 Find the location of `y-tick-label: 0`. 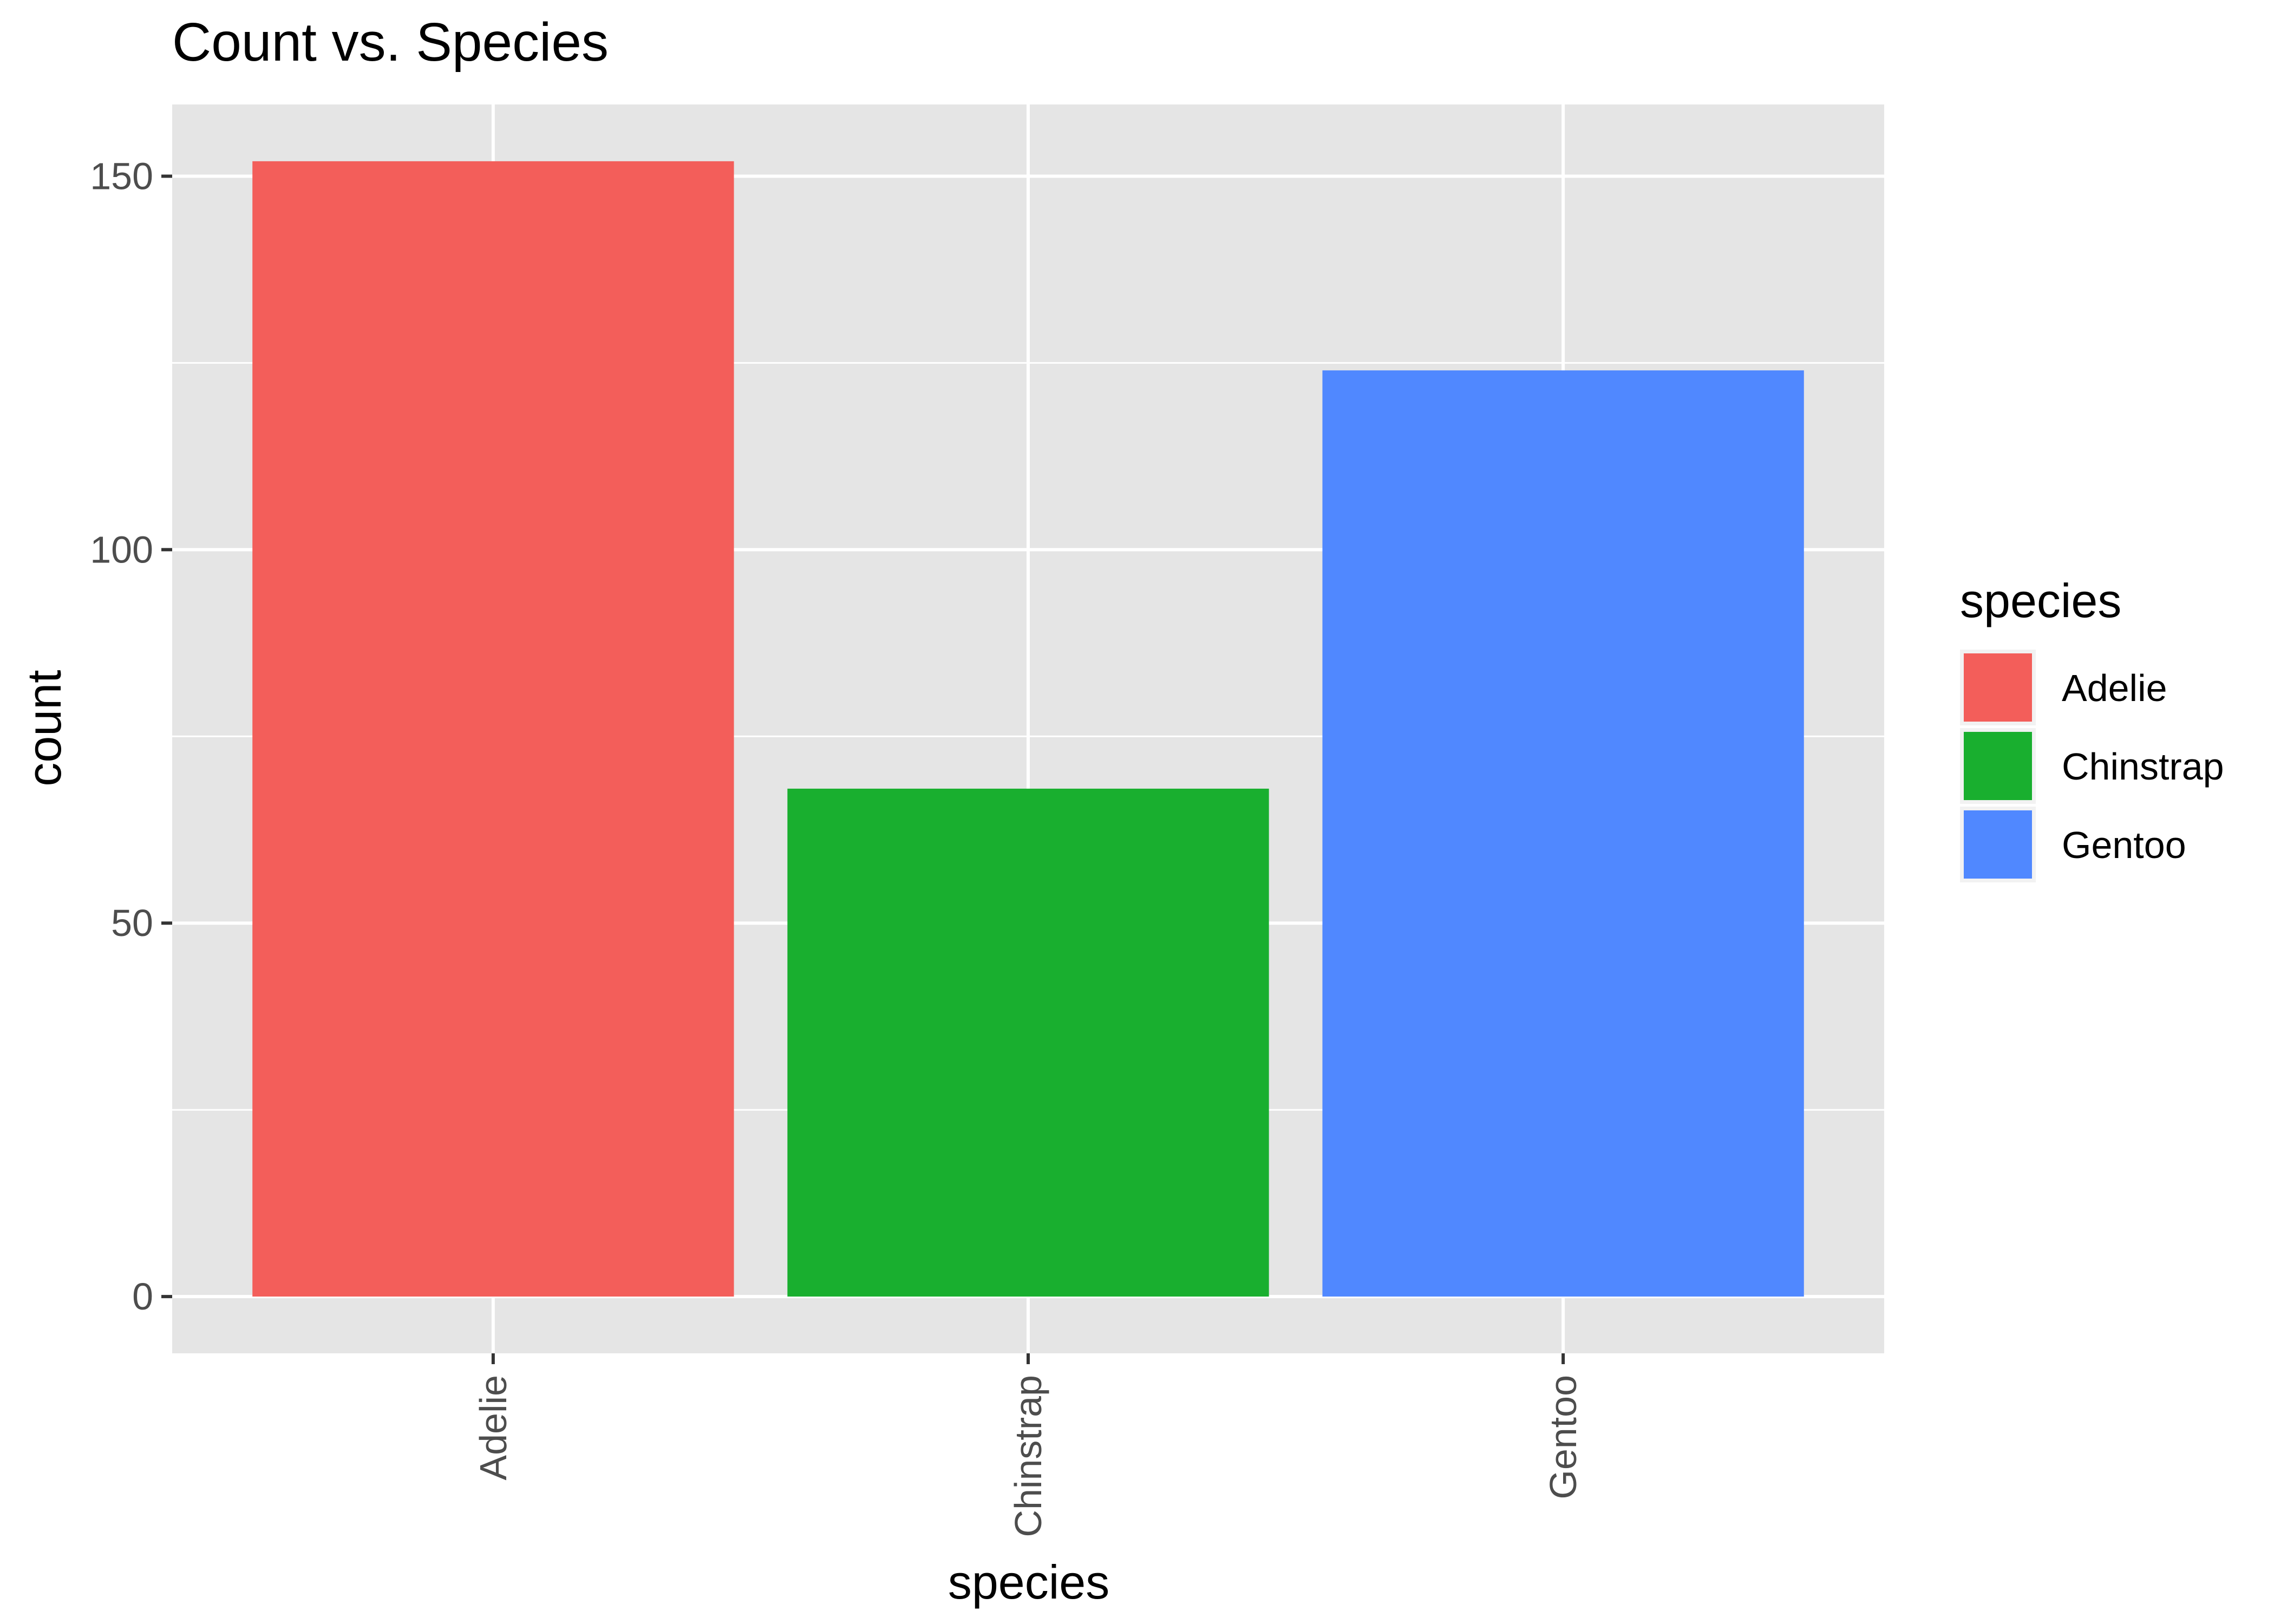

y-tick-label: 0 is located at coordinates (143, 1296).